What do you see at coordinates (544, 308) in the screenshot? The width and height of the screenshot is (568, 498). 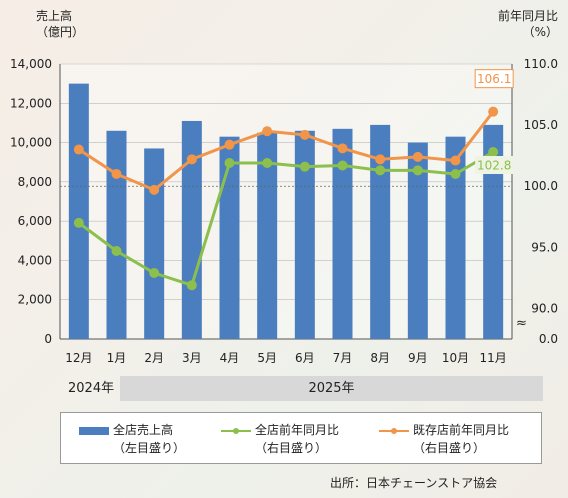 I see `right-tick-label: 90.0` at bounding box center [544, 308].